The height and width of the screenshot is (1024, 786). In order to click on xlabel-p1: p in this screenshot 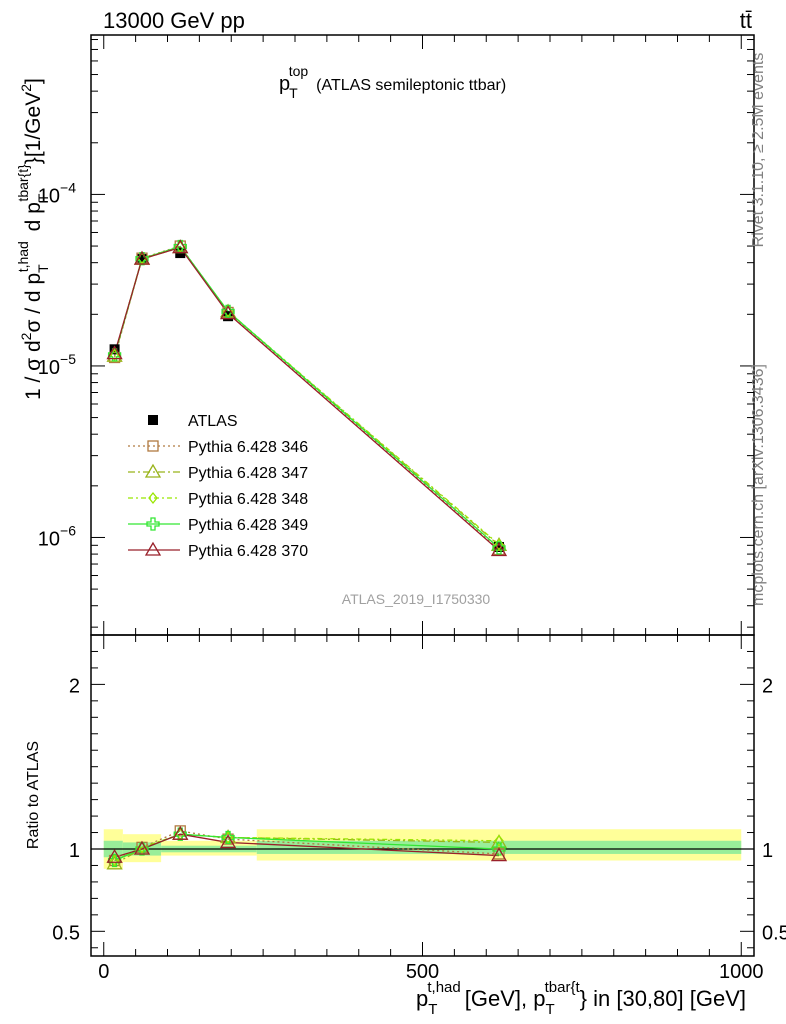, I will do `click(422, 998)`.